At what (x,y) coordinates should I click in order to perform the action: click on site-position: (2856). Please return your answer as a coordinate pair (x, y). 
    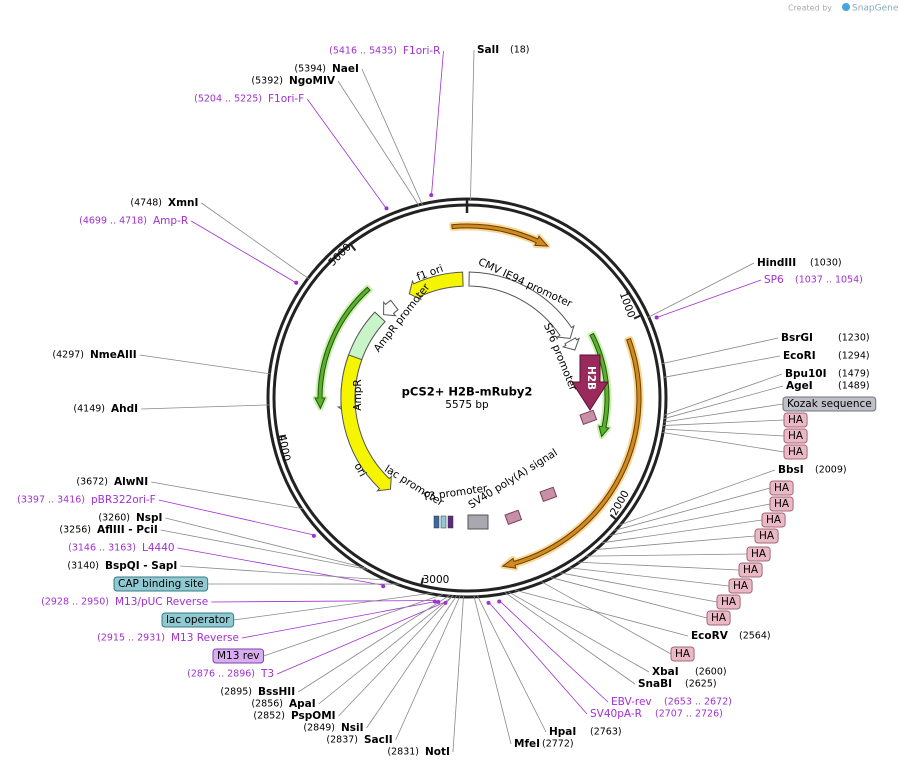
    Looking at the image, I should click on (267, 704).